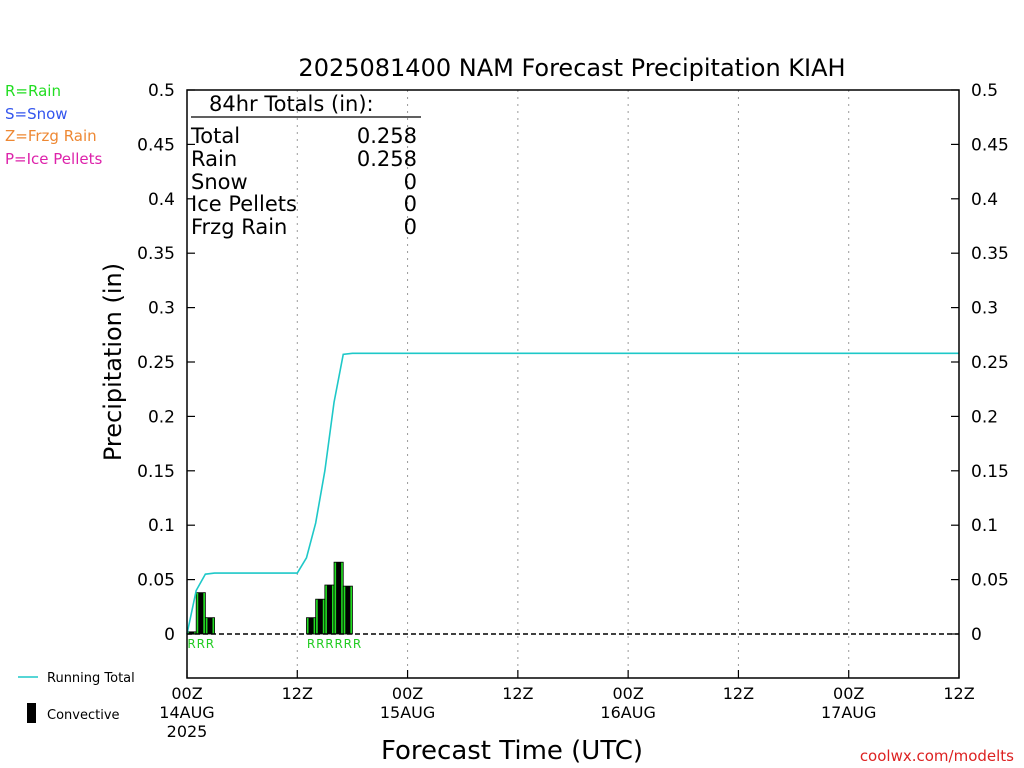  I want to click on y-tick-label-left: 0, so click(169, 635).